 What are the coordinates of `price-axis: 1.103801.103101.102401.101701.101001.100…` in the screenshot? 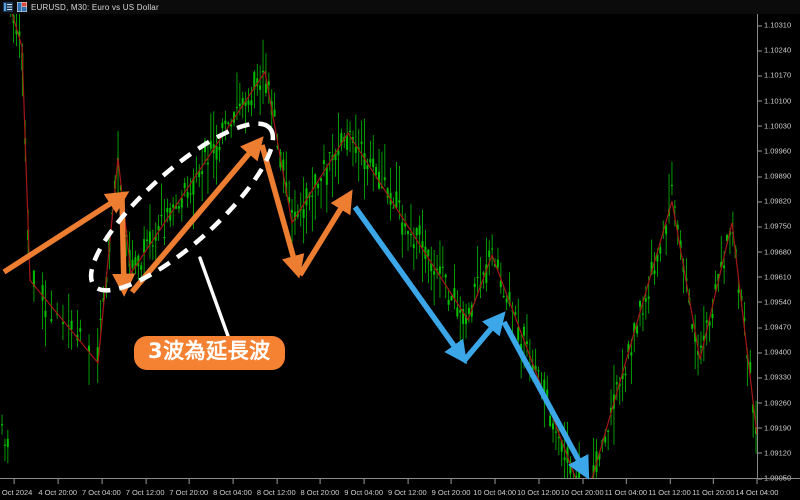 It's located at (778, 241).